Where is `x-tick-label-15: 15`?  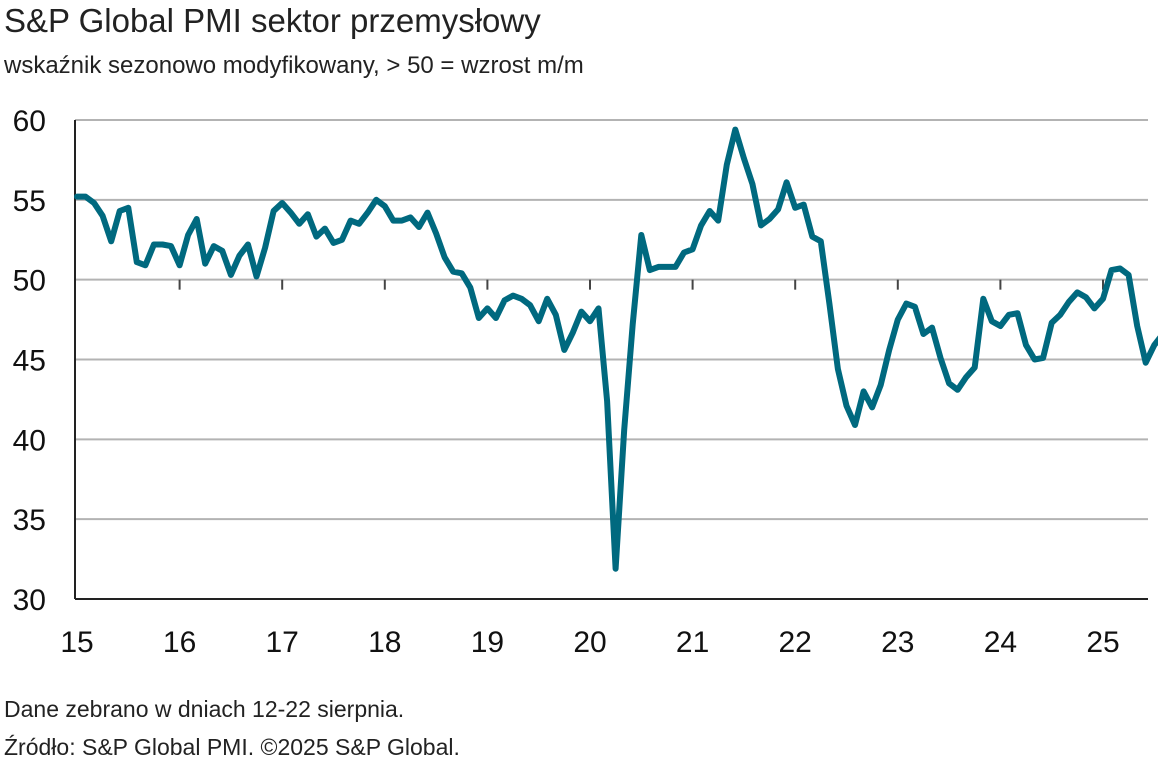
x-tick-label-15: 15 is located at coordinates (76, 642).